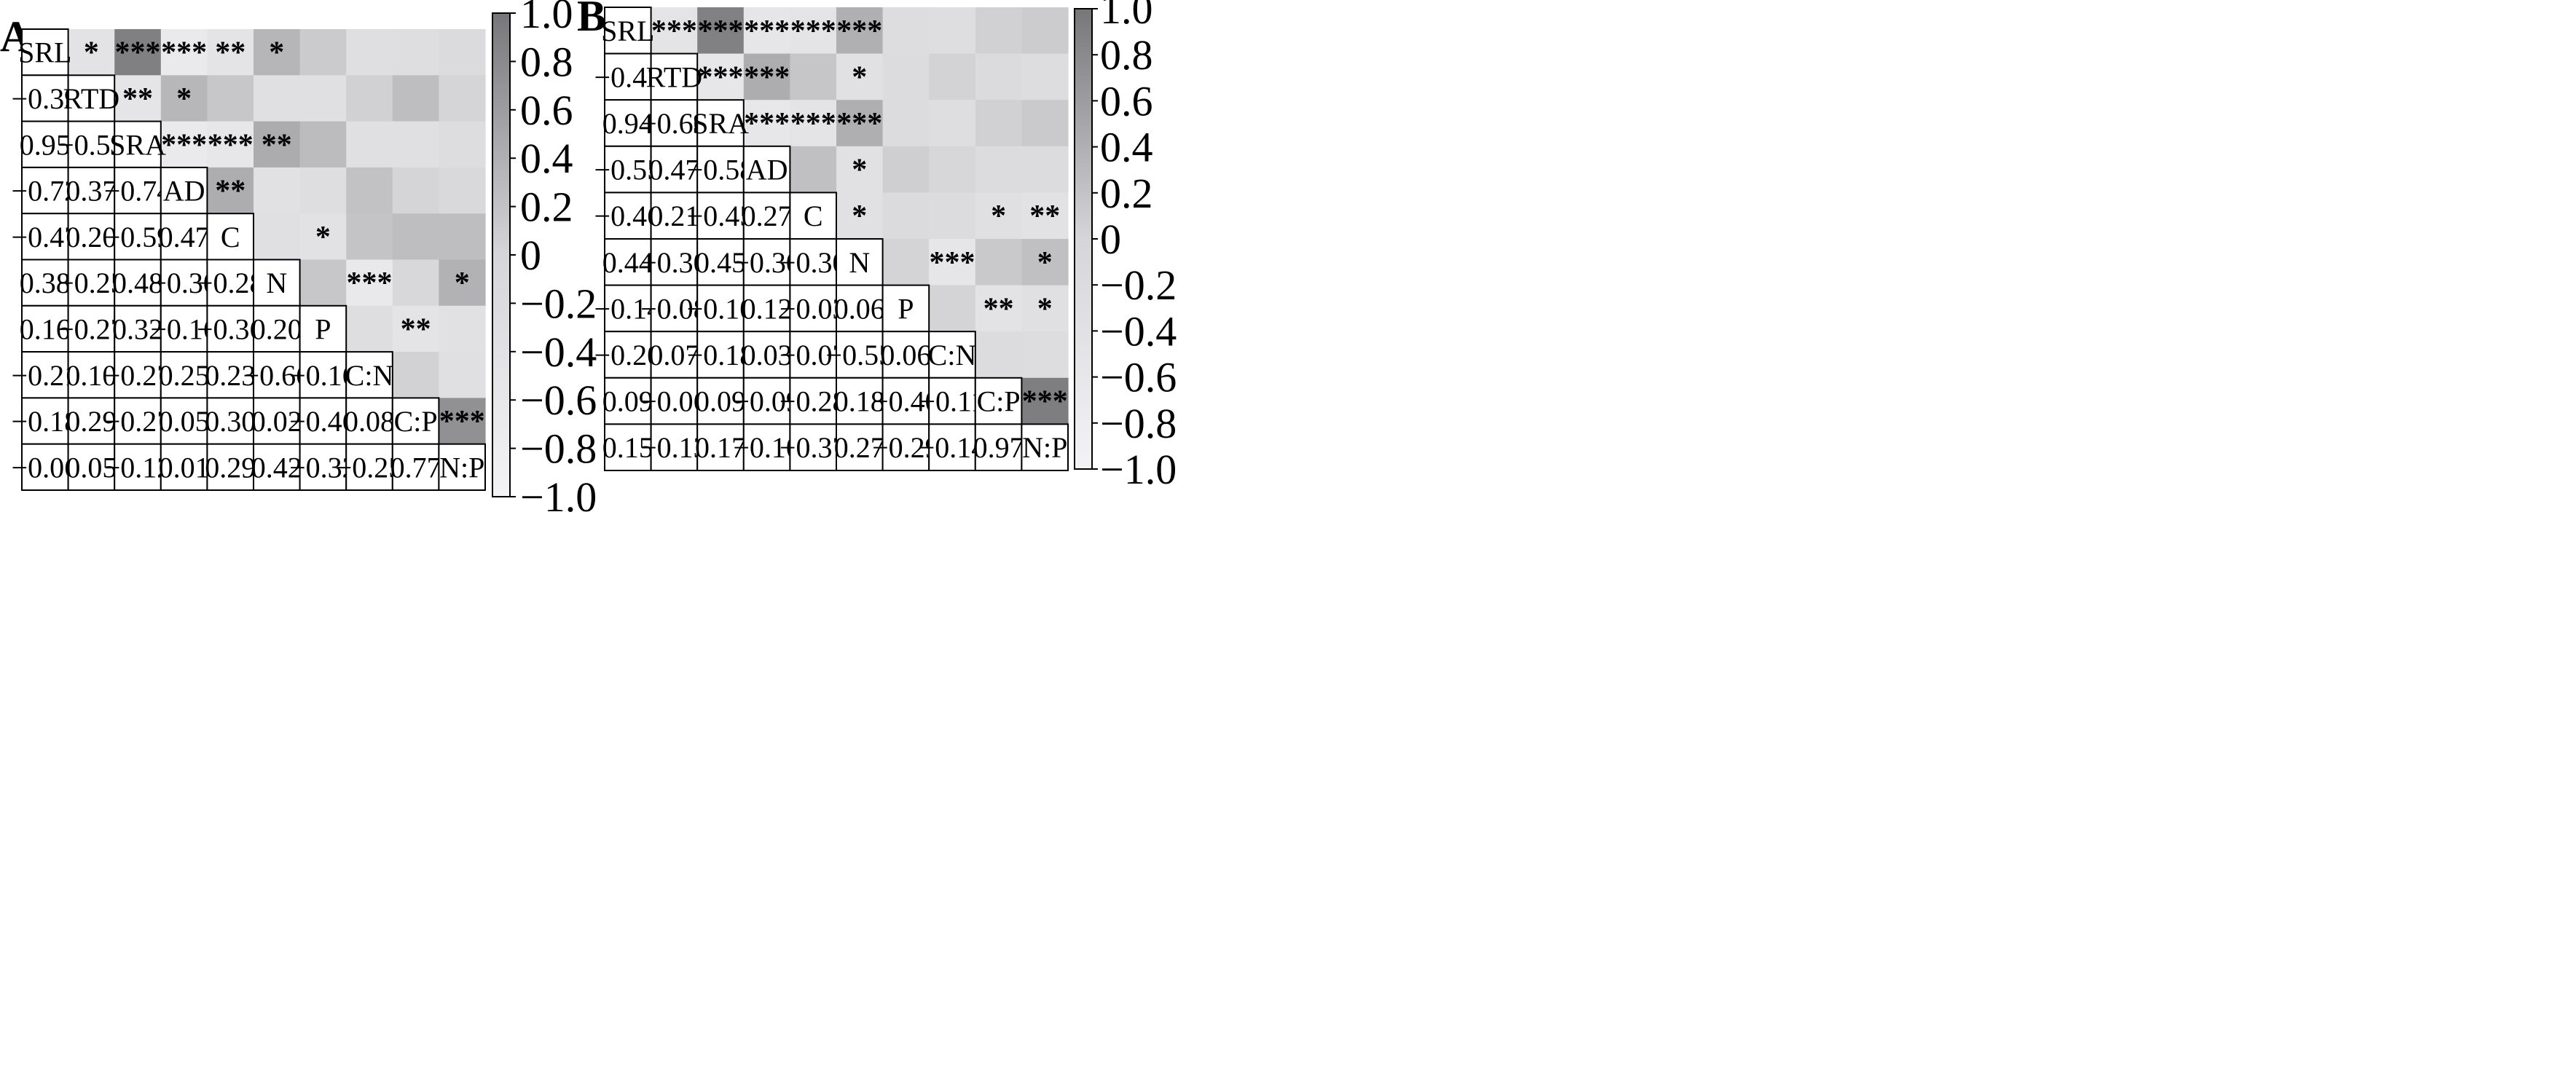 This screenshot has width=2576, height=1091. What do you see at coordinates (546, 61) in the screenshot?
I see `colorbar-tick-label: 0.8` at bounding box center [546, 61].